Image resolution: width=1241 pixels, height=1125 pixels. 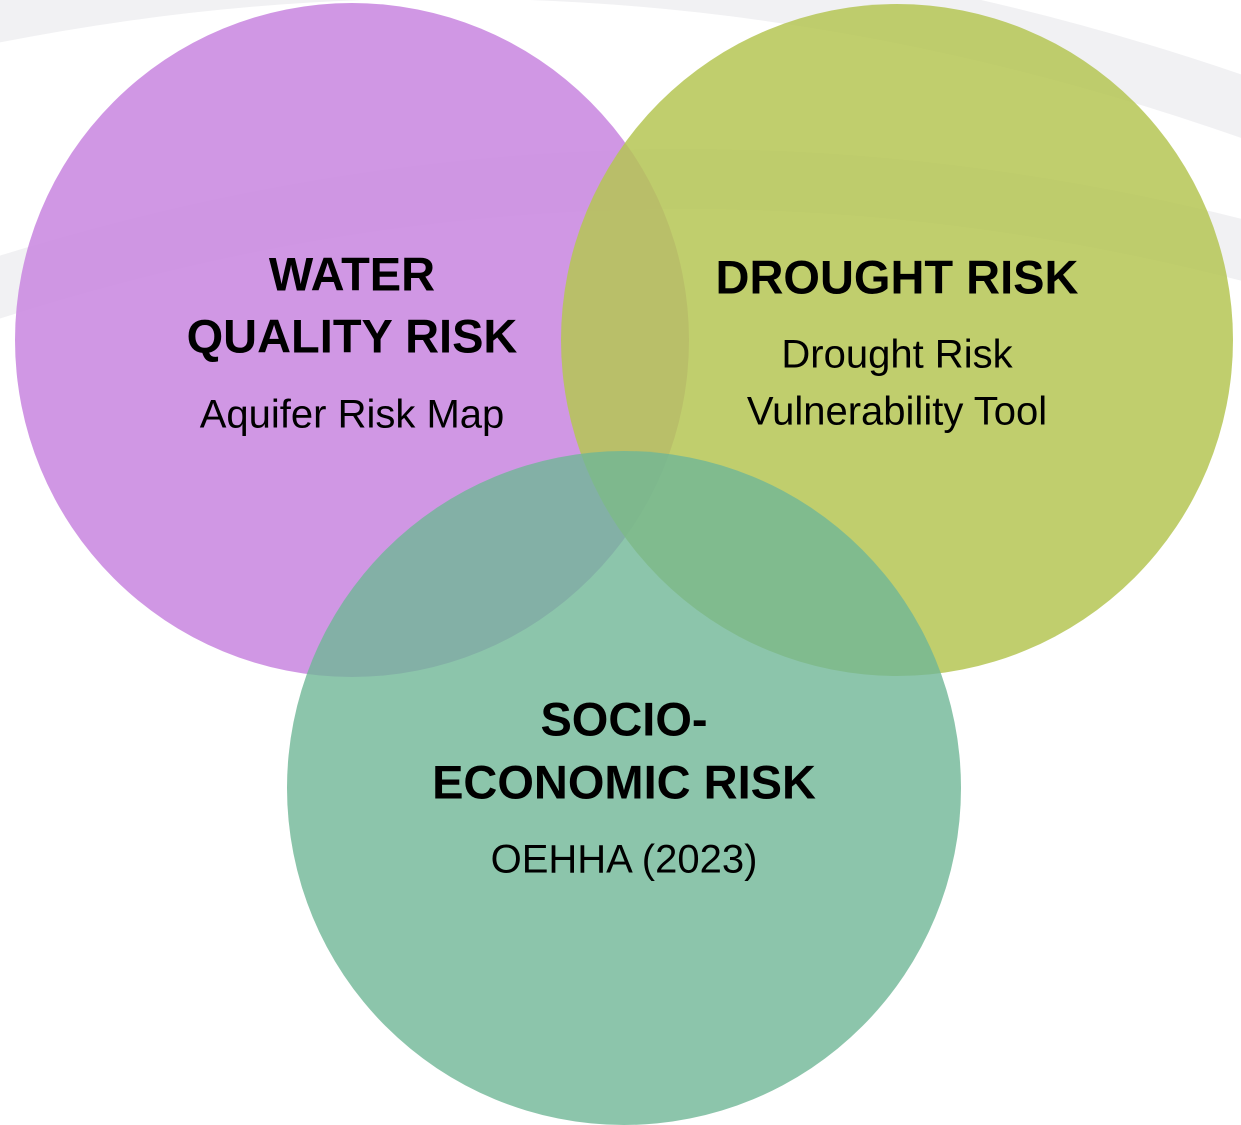 What do you see at coordinates (624, 781) in the screenshot?
I see `node-title: ECONOMIC RISK` at bounding box center [624, 781].